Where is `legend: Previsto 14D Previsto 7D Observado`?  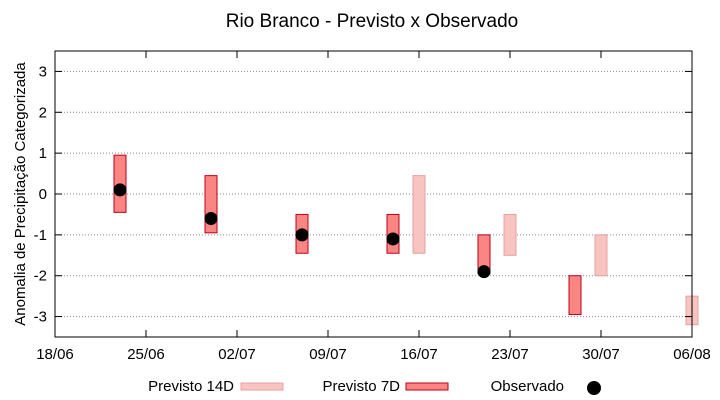 legend: Previsto 14D Previsto 7D Observado is located at coordinates (374, 386).